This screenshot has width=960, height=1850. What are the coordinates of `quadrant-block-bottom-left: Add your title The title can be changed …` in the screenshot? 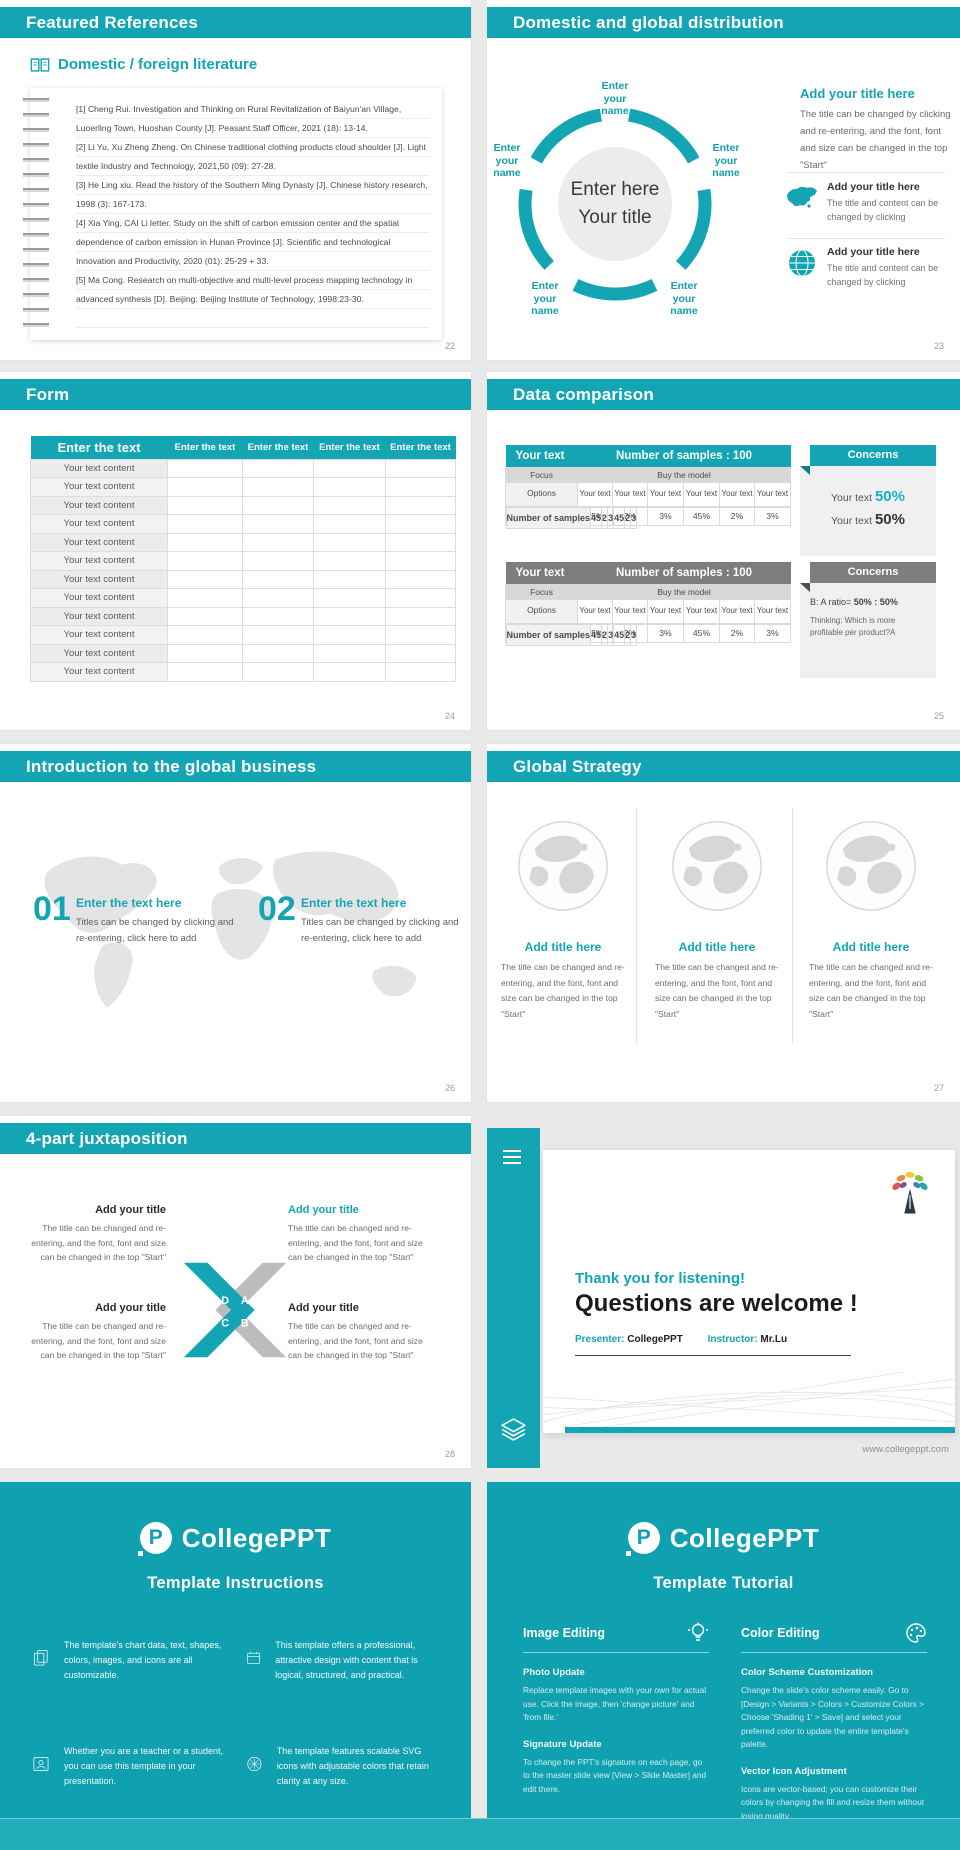 It's located at (91, 1332).